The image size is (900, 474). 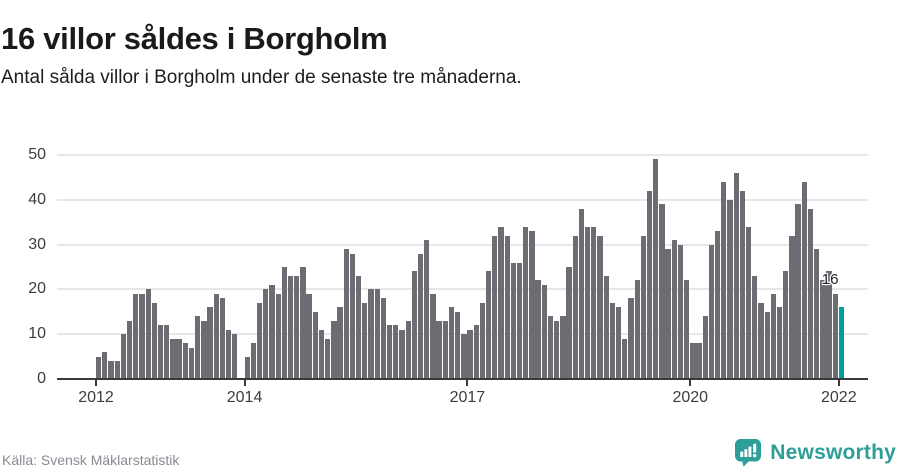 I want to click on source-credit: Källa: Svensk Mäklarstatistik, so click(x=91, y=460).